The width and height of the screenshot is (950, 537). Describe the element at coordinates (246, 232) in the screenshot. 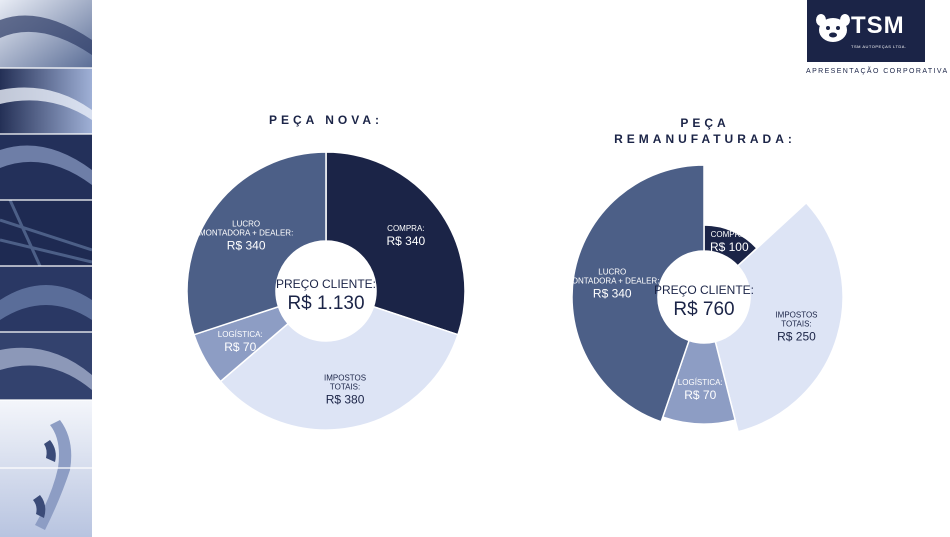

I see `new-part-slice-3-category-text: MONTADORA + DEALER:` at that location.